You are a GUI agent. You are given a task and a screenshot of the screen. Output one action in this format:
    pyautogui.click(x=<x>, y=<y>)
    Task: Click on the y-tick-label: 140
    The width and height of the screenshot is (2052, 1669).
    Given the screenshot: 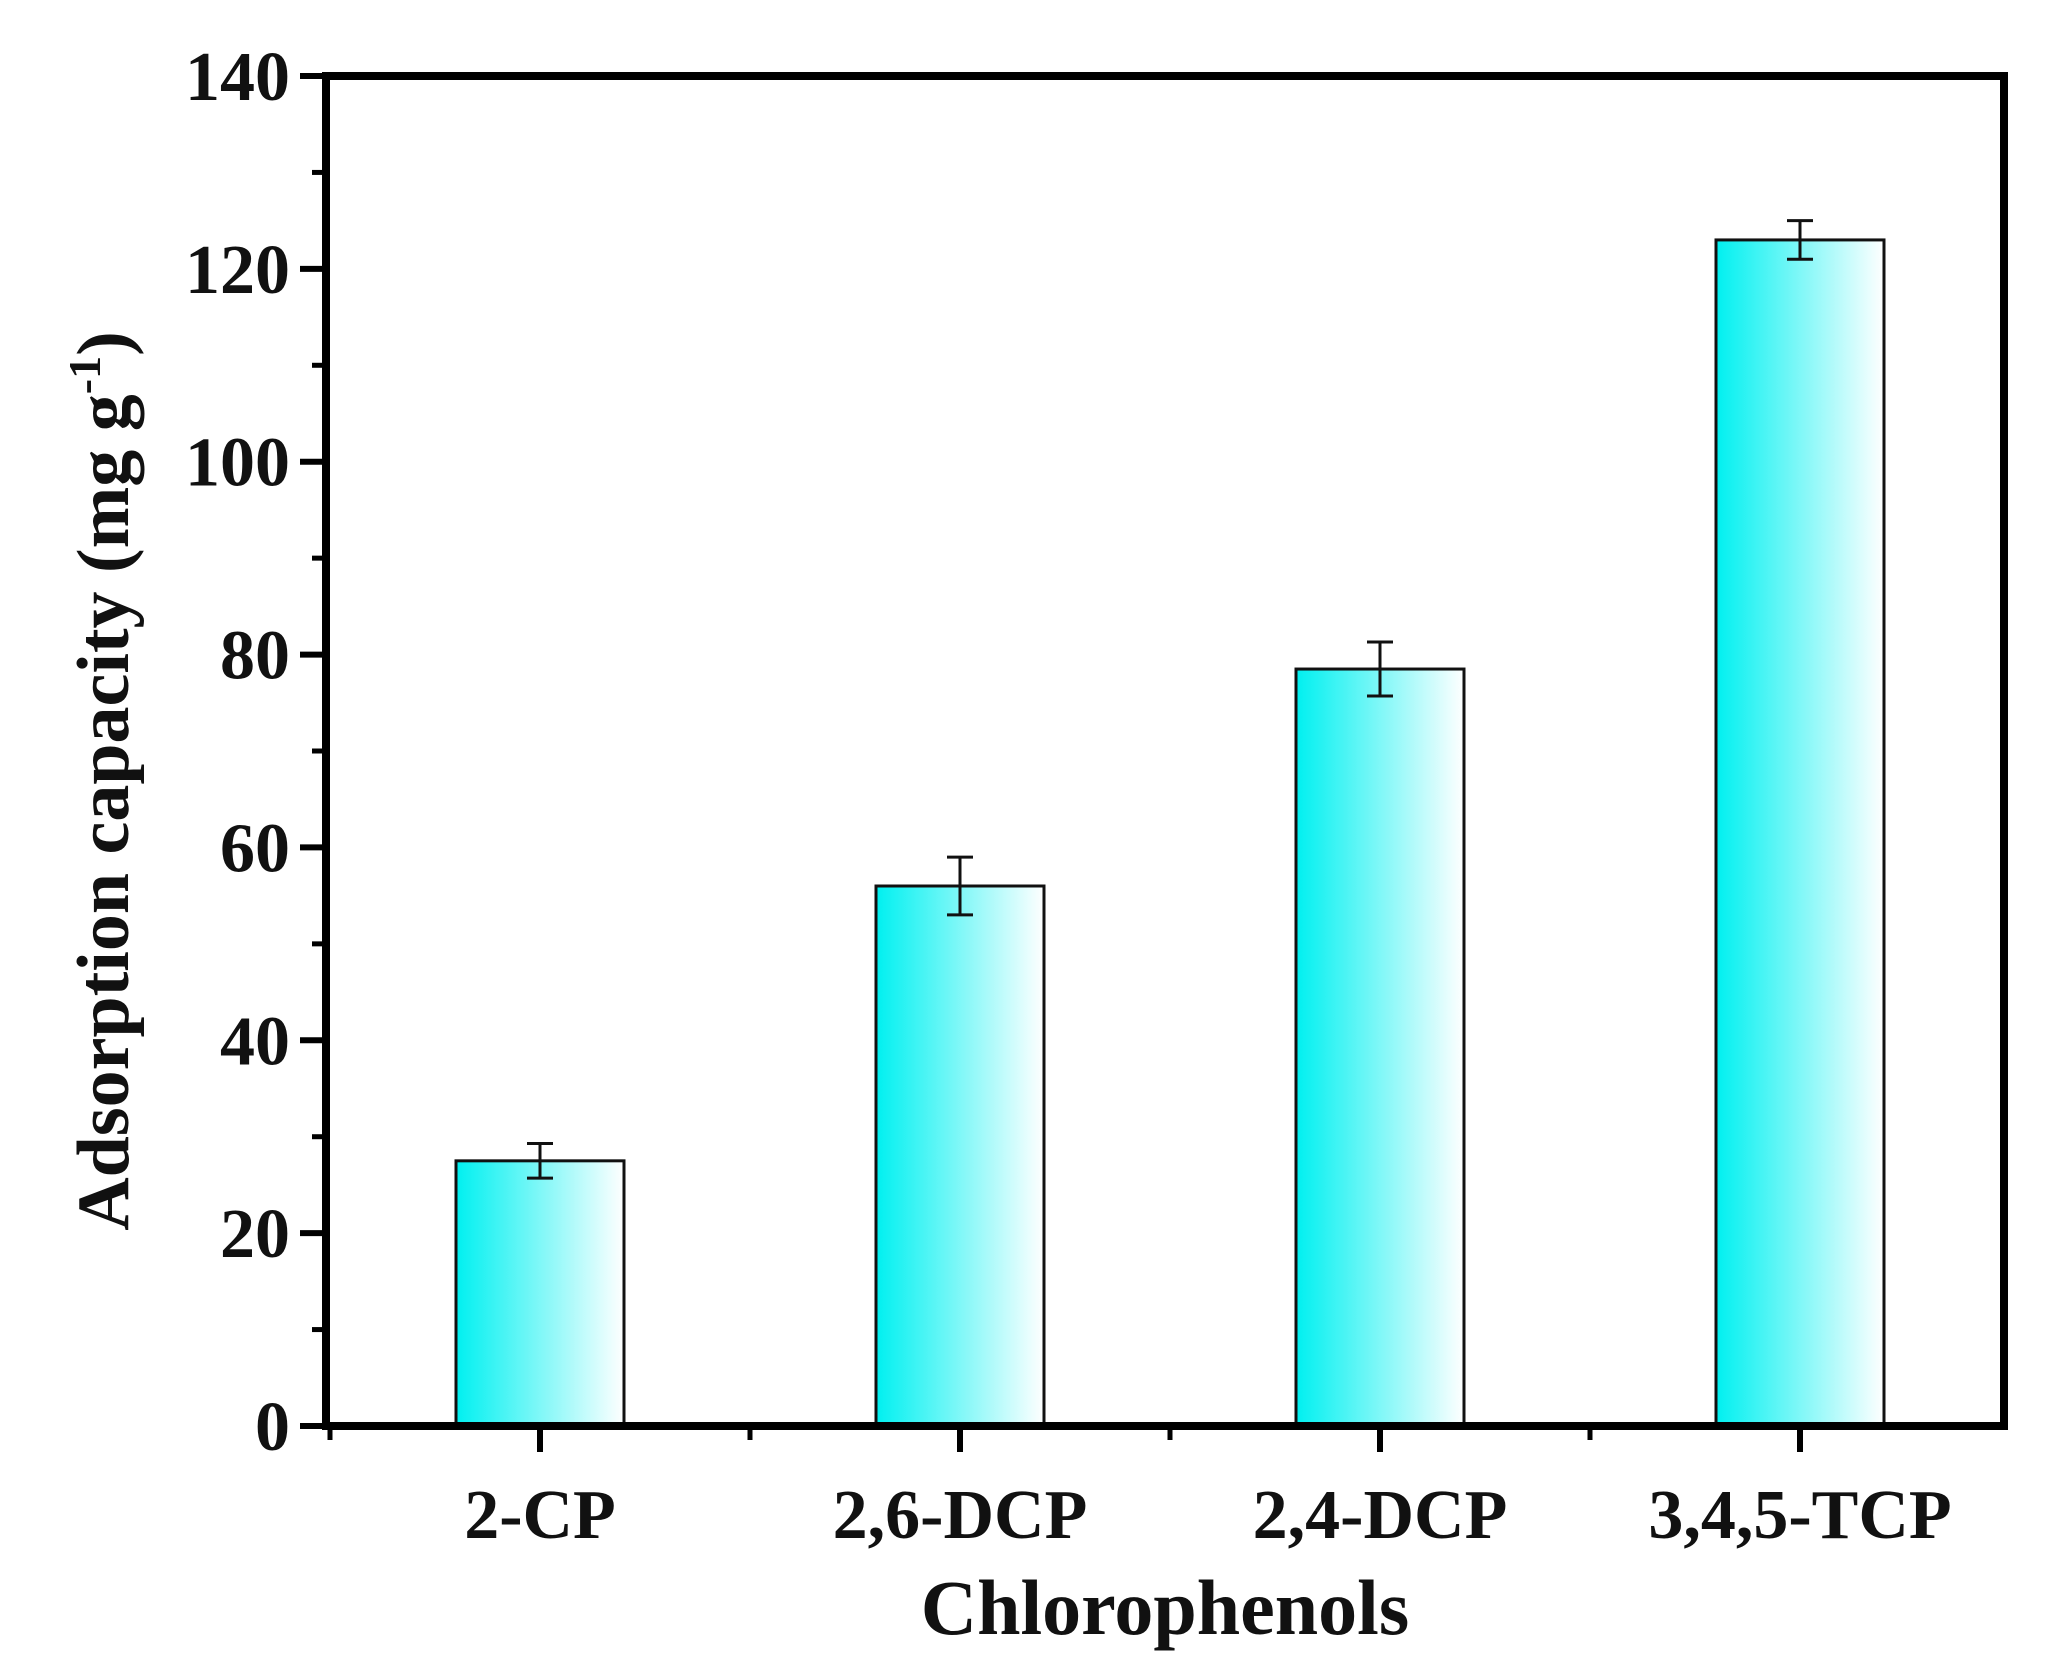 What is the action you would take?
    pyautogui.click(x=237, y=77)
    